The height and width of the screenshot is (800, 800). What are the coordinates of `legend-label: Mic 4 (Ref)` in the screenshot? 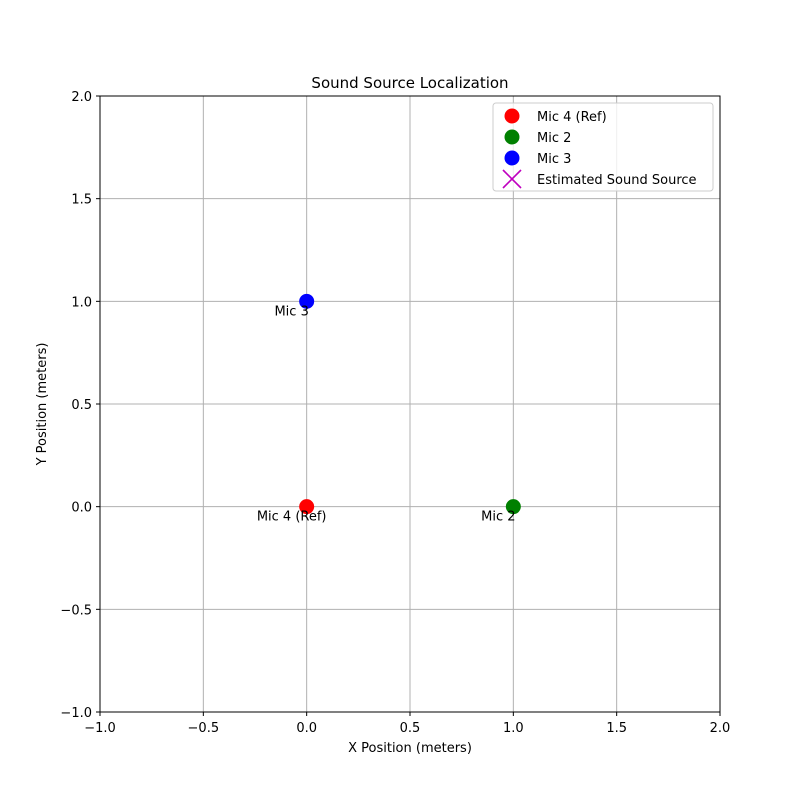 It's located at (572, 117).